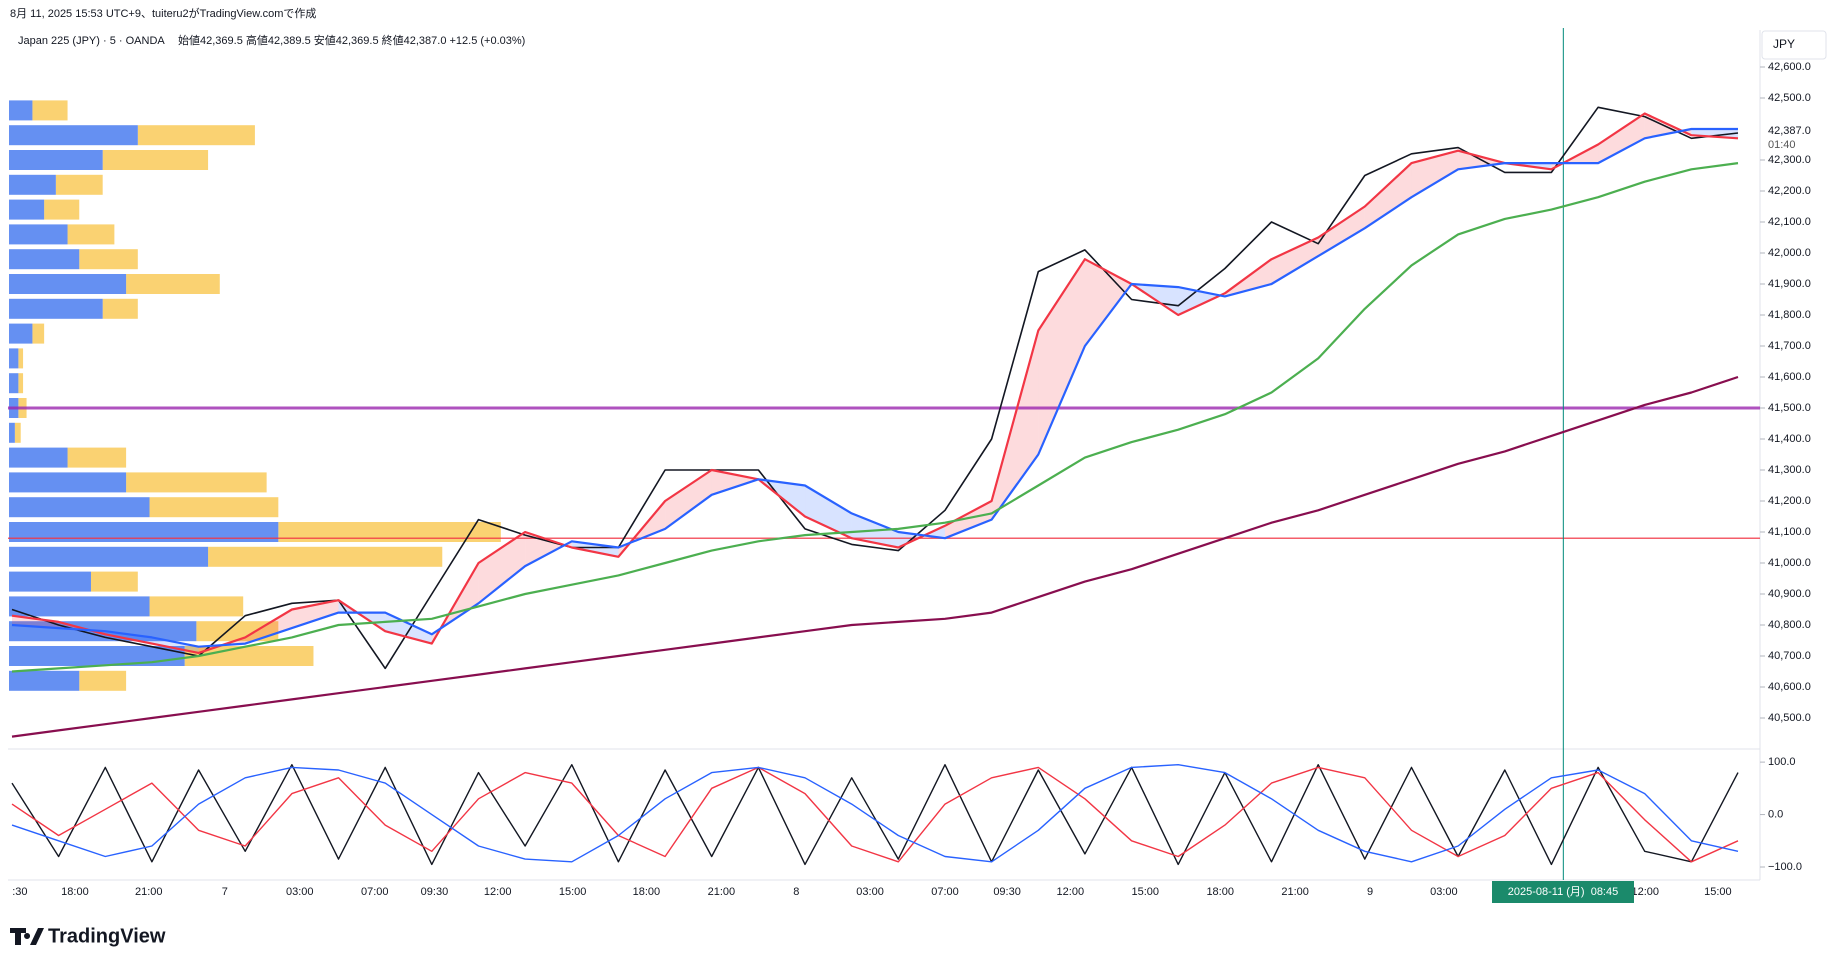 This screenshot has height=966, width=1835. What do you see at coordinates (91, 41) in the screenshot?
I see `symbol-legend: Japan 225 (JPY) · 5 · OANDA` at bounding box center [91, 41].